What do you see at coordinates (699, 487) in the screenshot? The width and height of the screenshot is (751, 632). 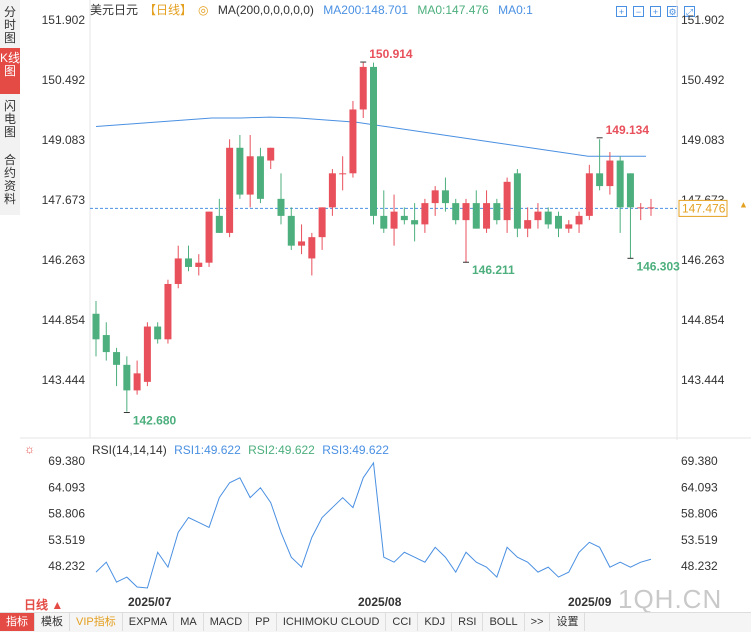 I see `rsi-tick-right: 64.093` at bounding box center [699, 487].